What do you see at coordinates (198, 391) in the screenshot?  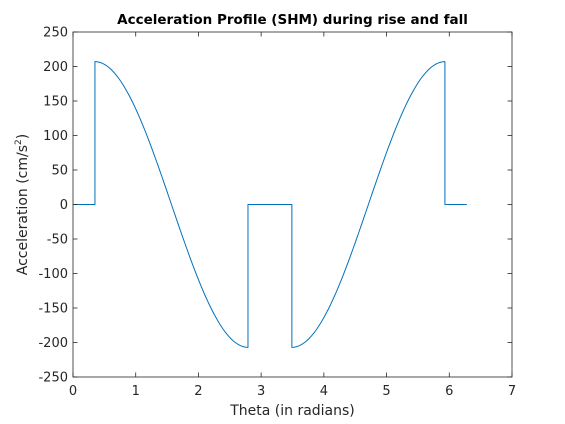 I see `x-tick-label: 2` at bounding box center [198, 391].